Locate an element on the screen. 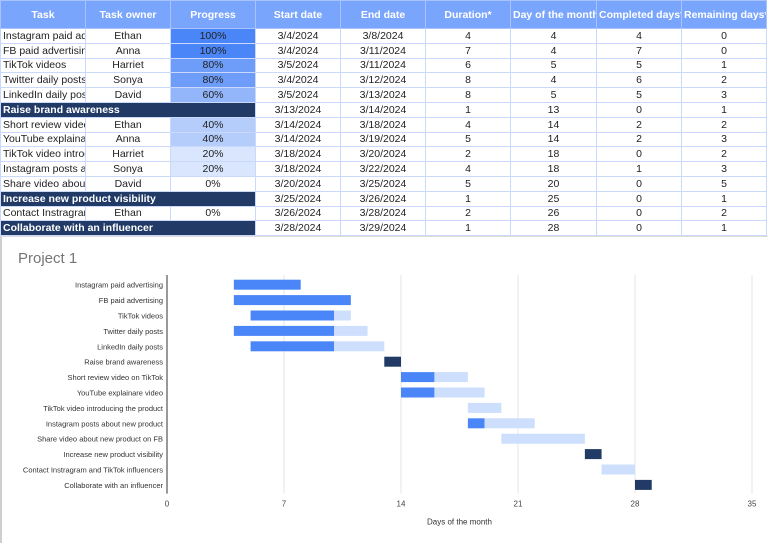  cell-task: Share video about new product on FB is located at coordinates (43, 183).